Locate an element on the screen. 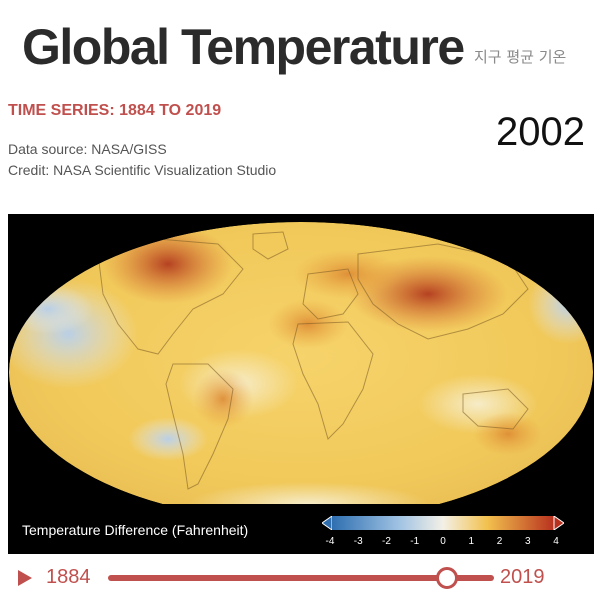 The height and width of the screenshot is (600, 600). scale-tick-label: -4 is located at coordinates (330, 541).